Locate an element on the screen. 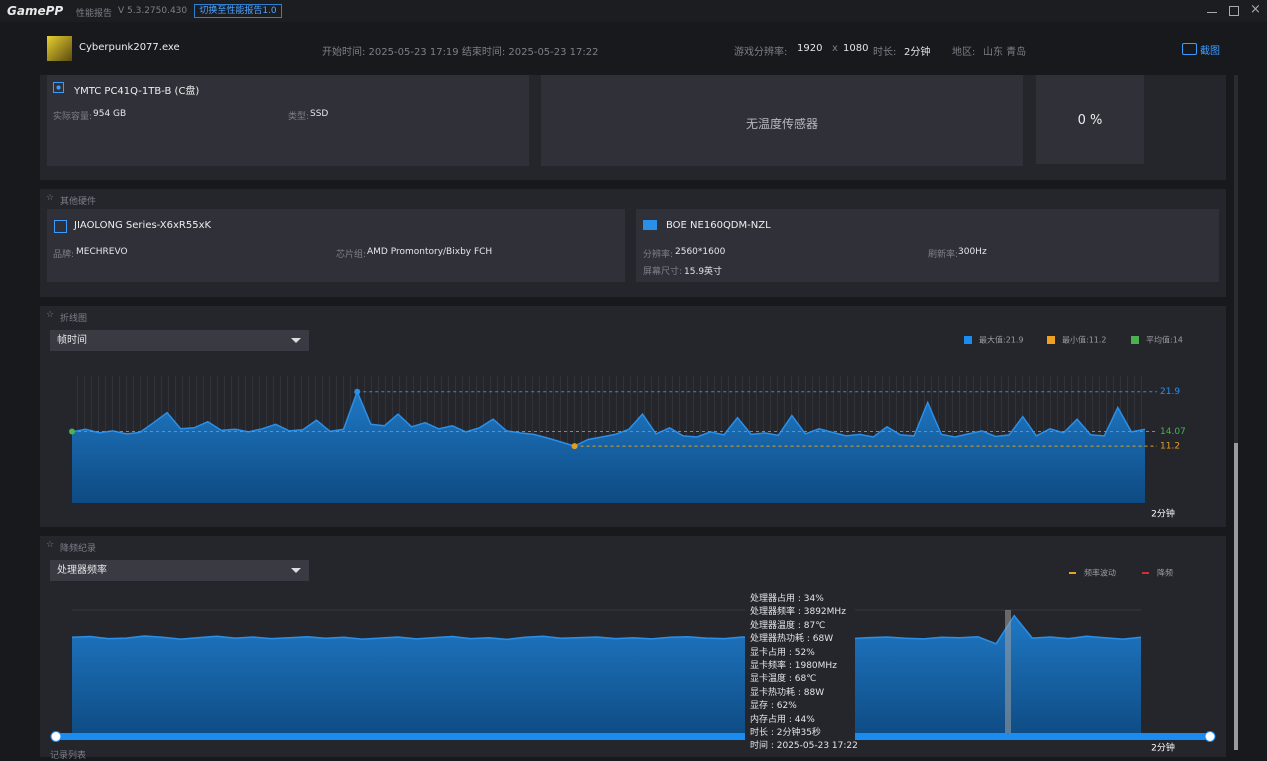 This screenshot has height=761, width=1267. duration-label: 时长: is located at coordinates (885, 52).